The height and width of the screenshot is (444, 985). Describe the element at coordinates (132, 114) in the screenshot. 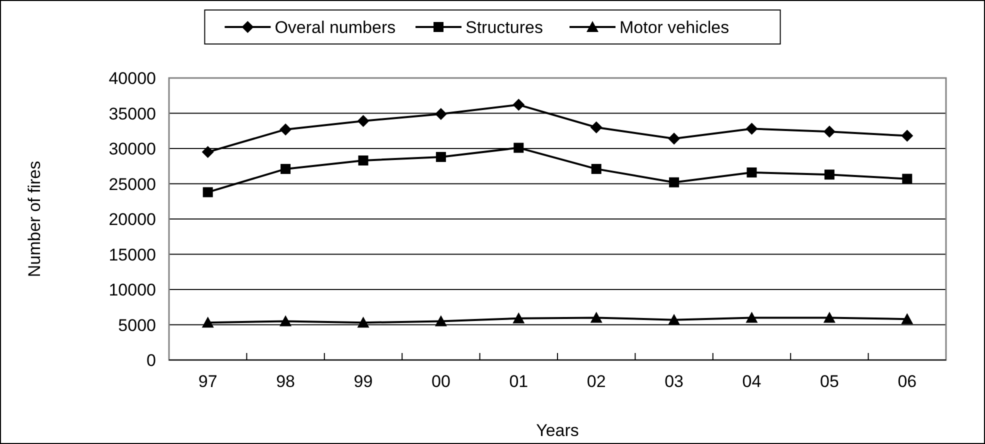

I see `y-tick-label: 35000` at that location.